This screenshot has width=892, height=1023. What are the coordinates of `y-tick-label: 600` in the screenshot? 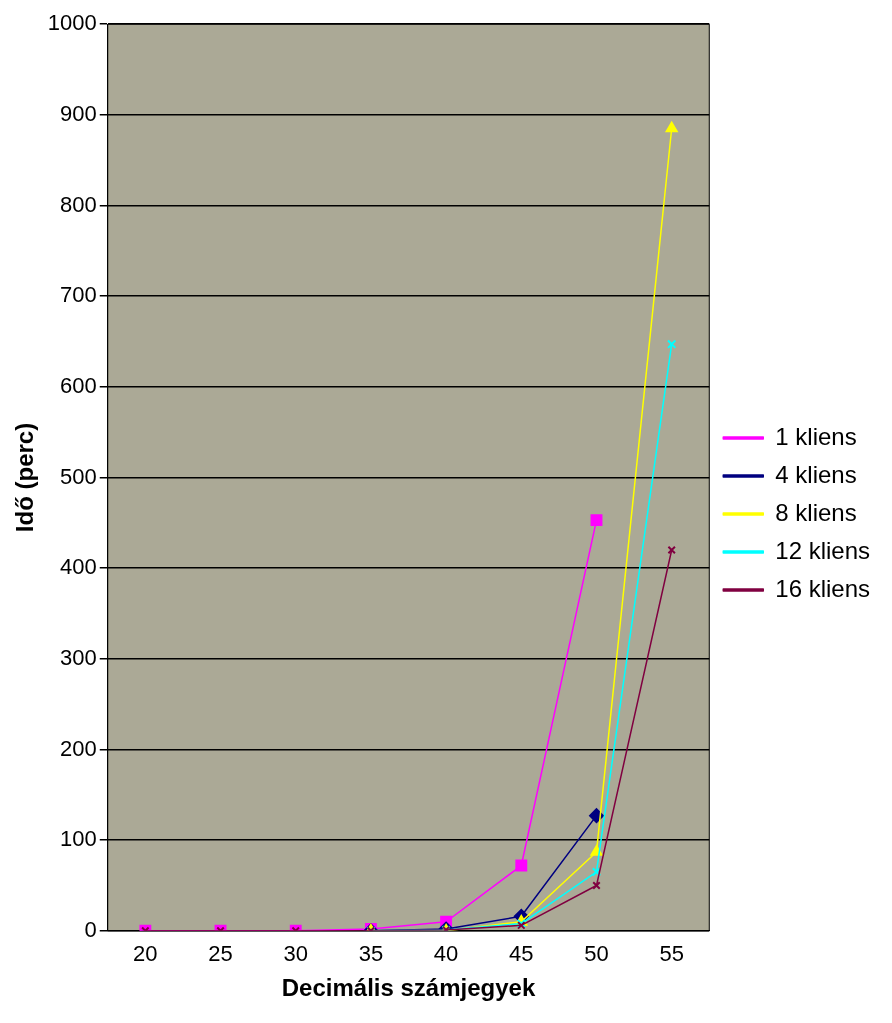 It's located at (78, 385).